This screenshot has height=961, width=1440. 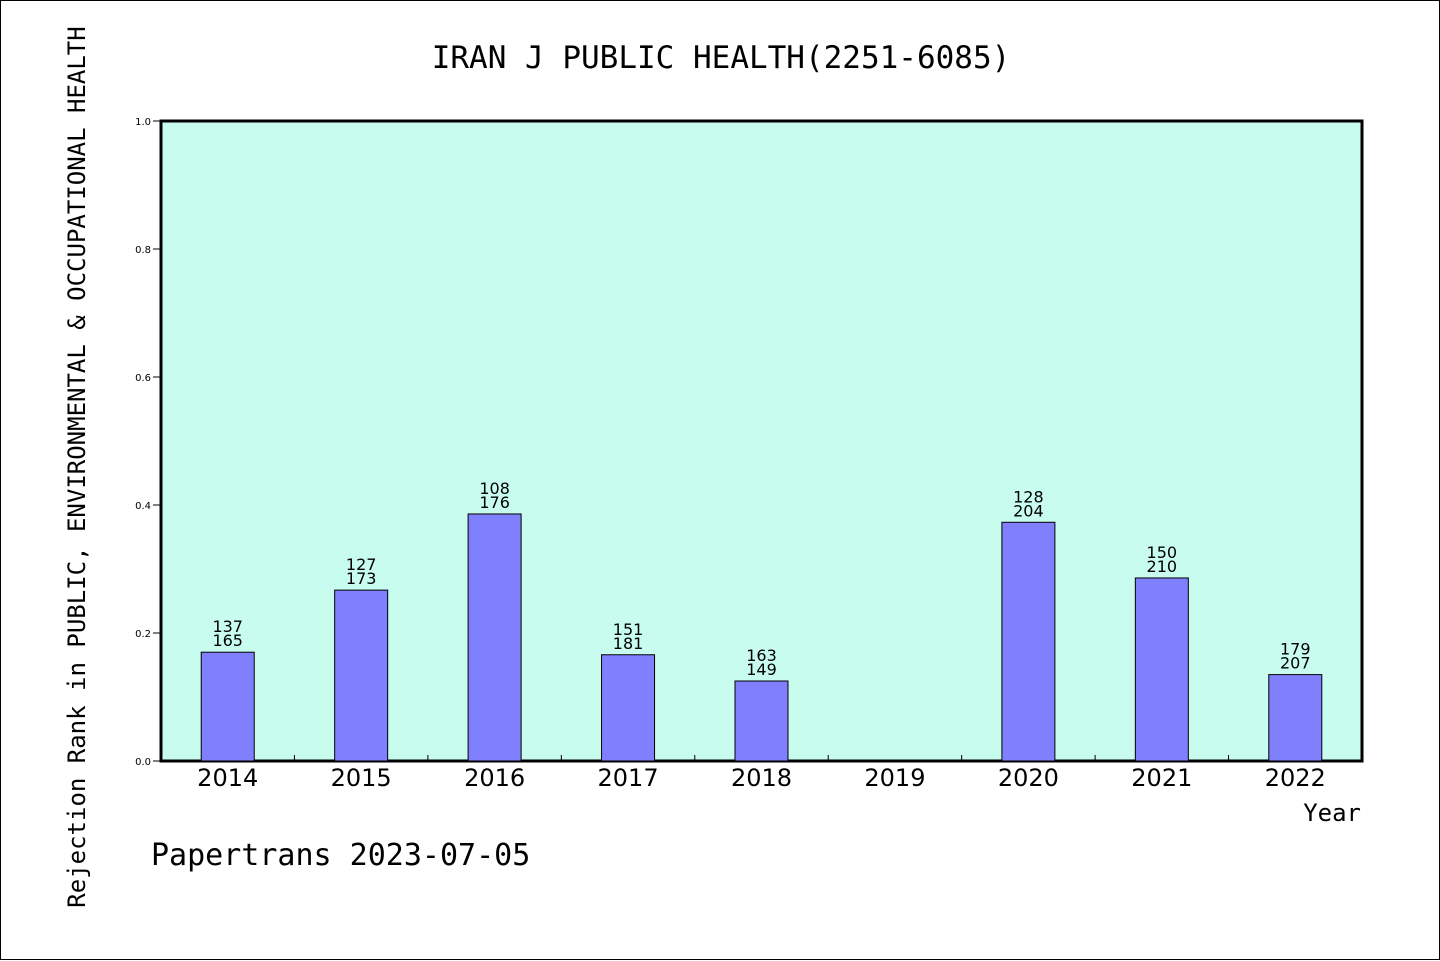 I want to click on chart-title: IRAN J PUBLIC HEALTH(2251-6085), so click(x=721, y=58).